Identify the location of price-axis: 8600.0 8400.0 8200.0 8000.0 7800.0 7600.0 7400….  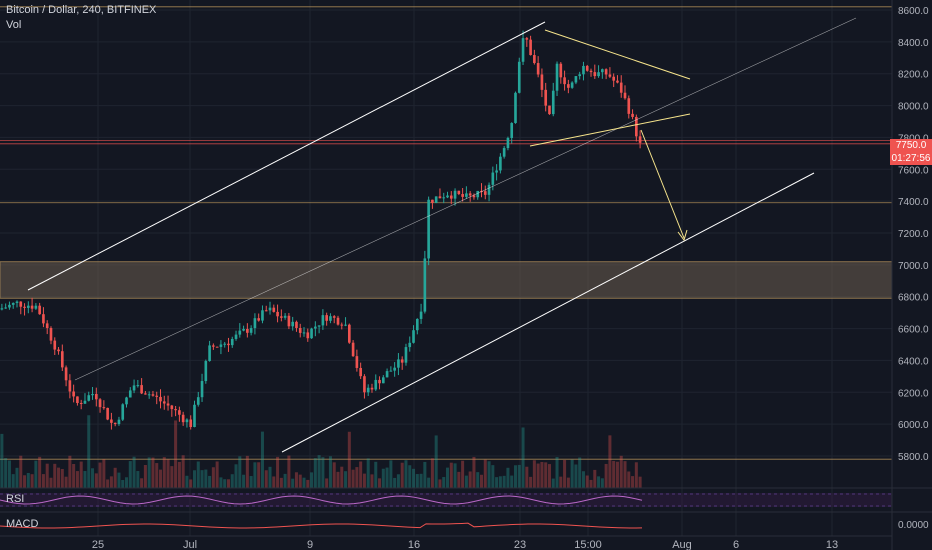
(910, 275).